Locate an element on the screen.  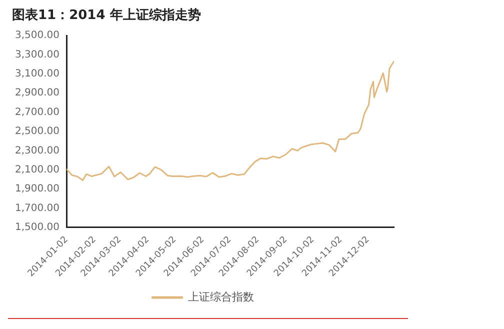
y-tick-label: 3,300.00 is located at coordinates (37, 54).